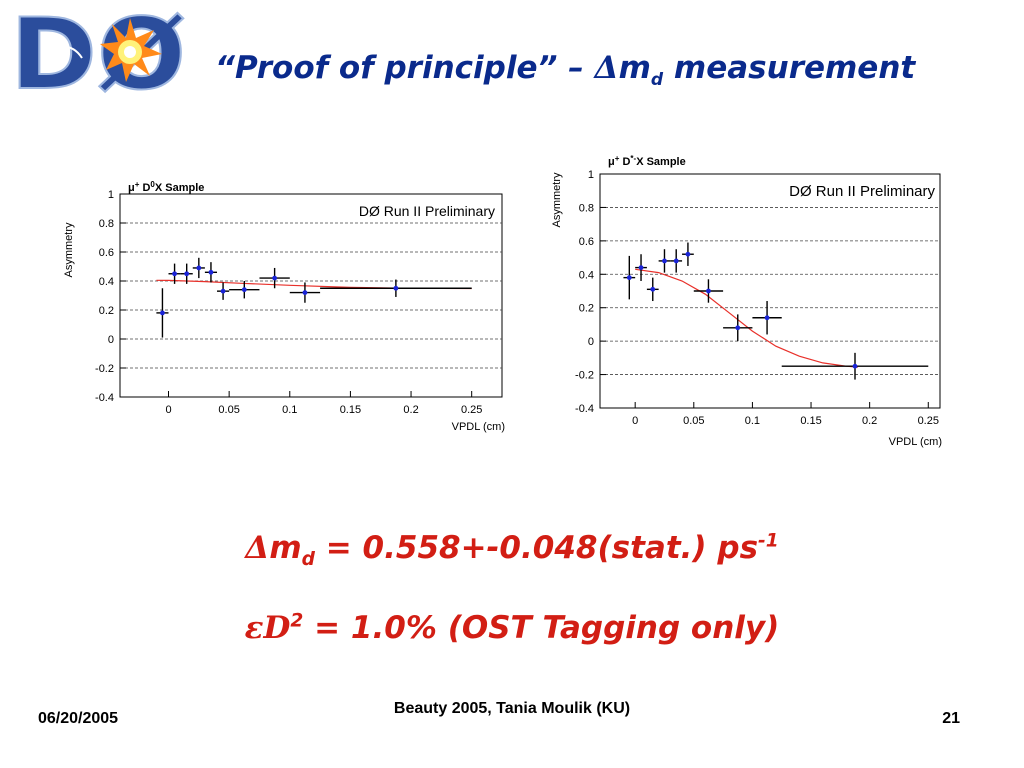  I want to click on logo-star-icon, so click(131, 50).